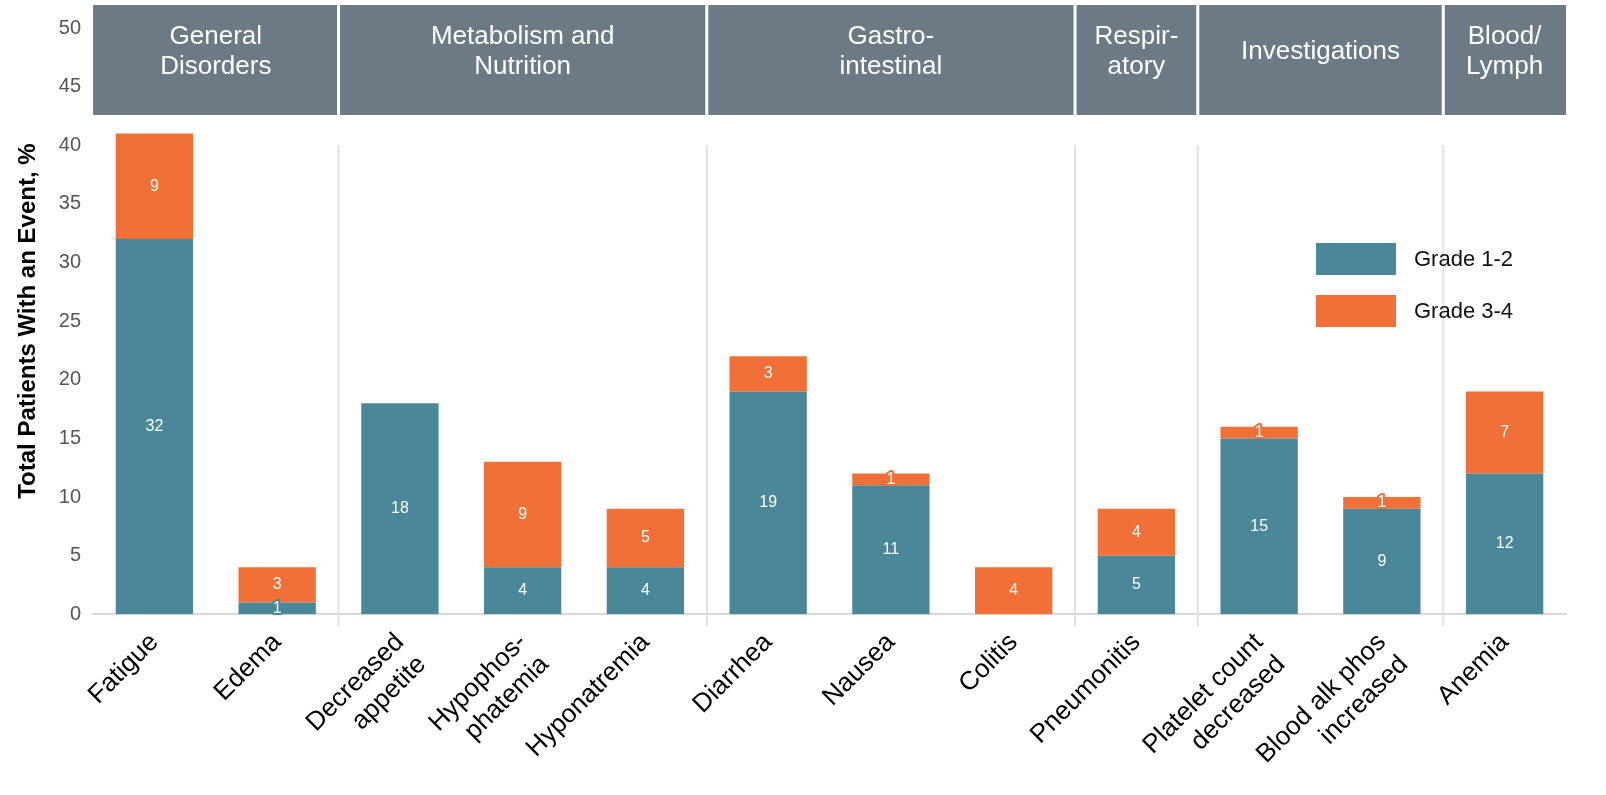 Image resolution: width=1606 pixels, height=795 pixels. What do you see at coordinates (75, 612) in the screenshot?
I see `y-tick-label: 0` at bounding box center [75, 612].